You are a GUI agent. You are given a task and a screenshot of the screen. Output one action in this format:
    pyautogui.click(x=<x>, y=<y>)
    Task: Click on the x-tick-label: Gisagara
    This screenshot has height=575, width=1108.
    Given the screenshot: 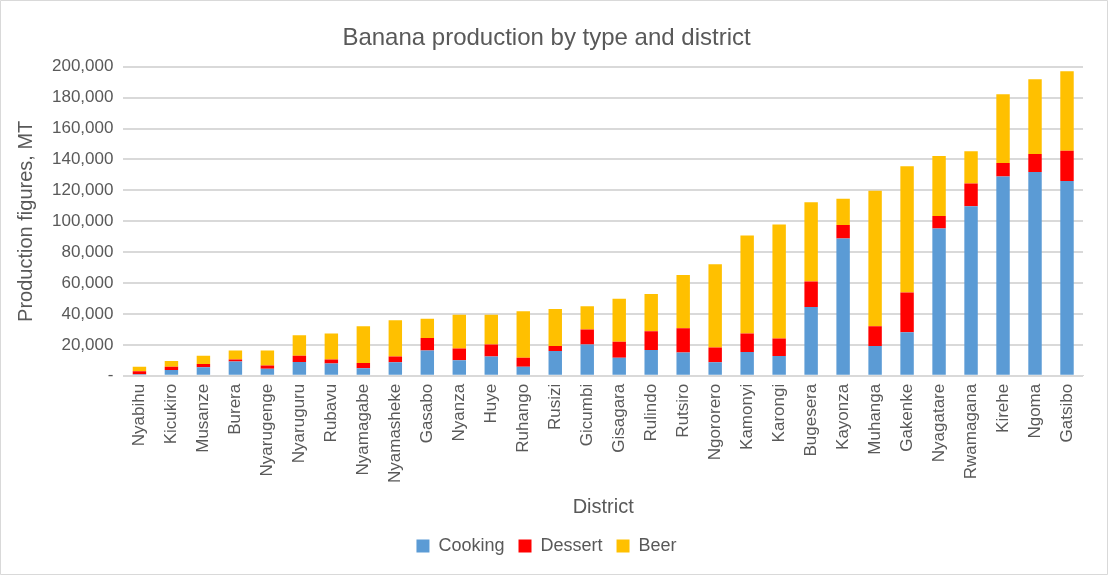 What is the action you would take?
    pyautogui.click(x=618, y=418)
    